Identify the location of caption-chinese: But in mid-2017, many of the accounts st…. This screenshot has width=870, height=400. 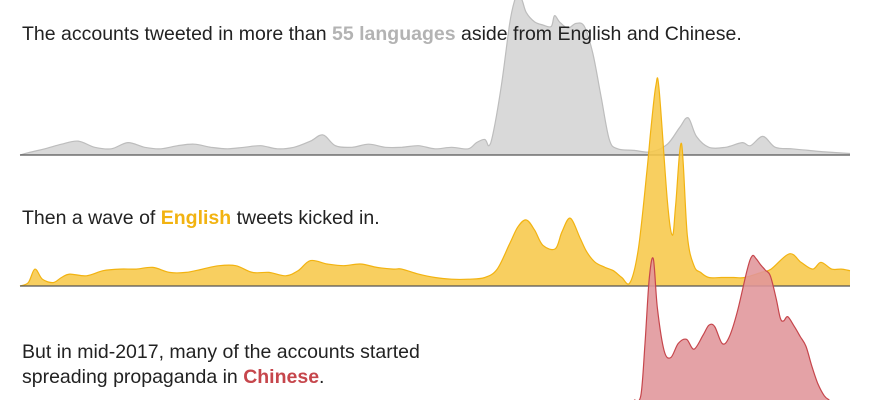
(221, 365).